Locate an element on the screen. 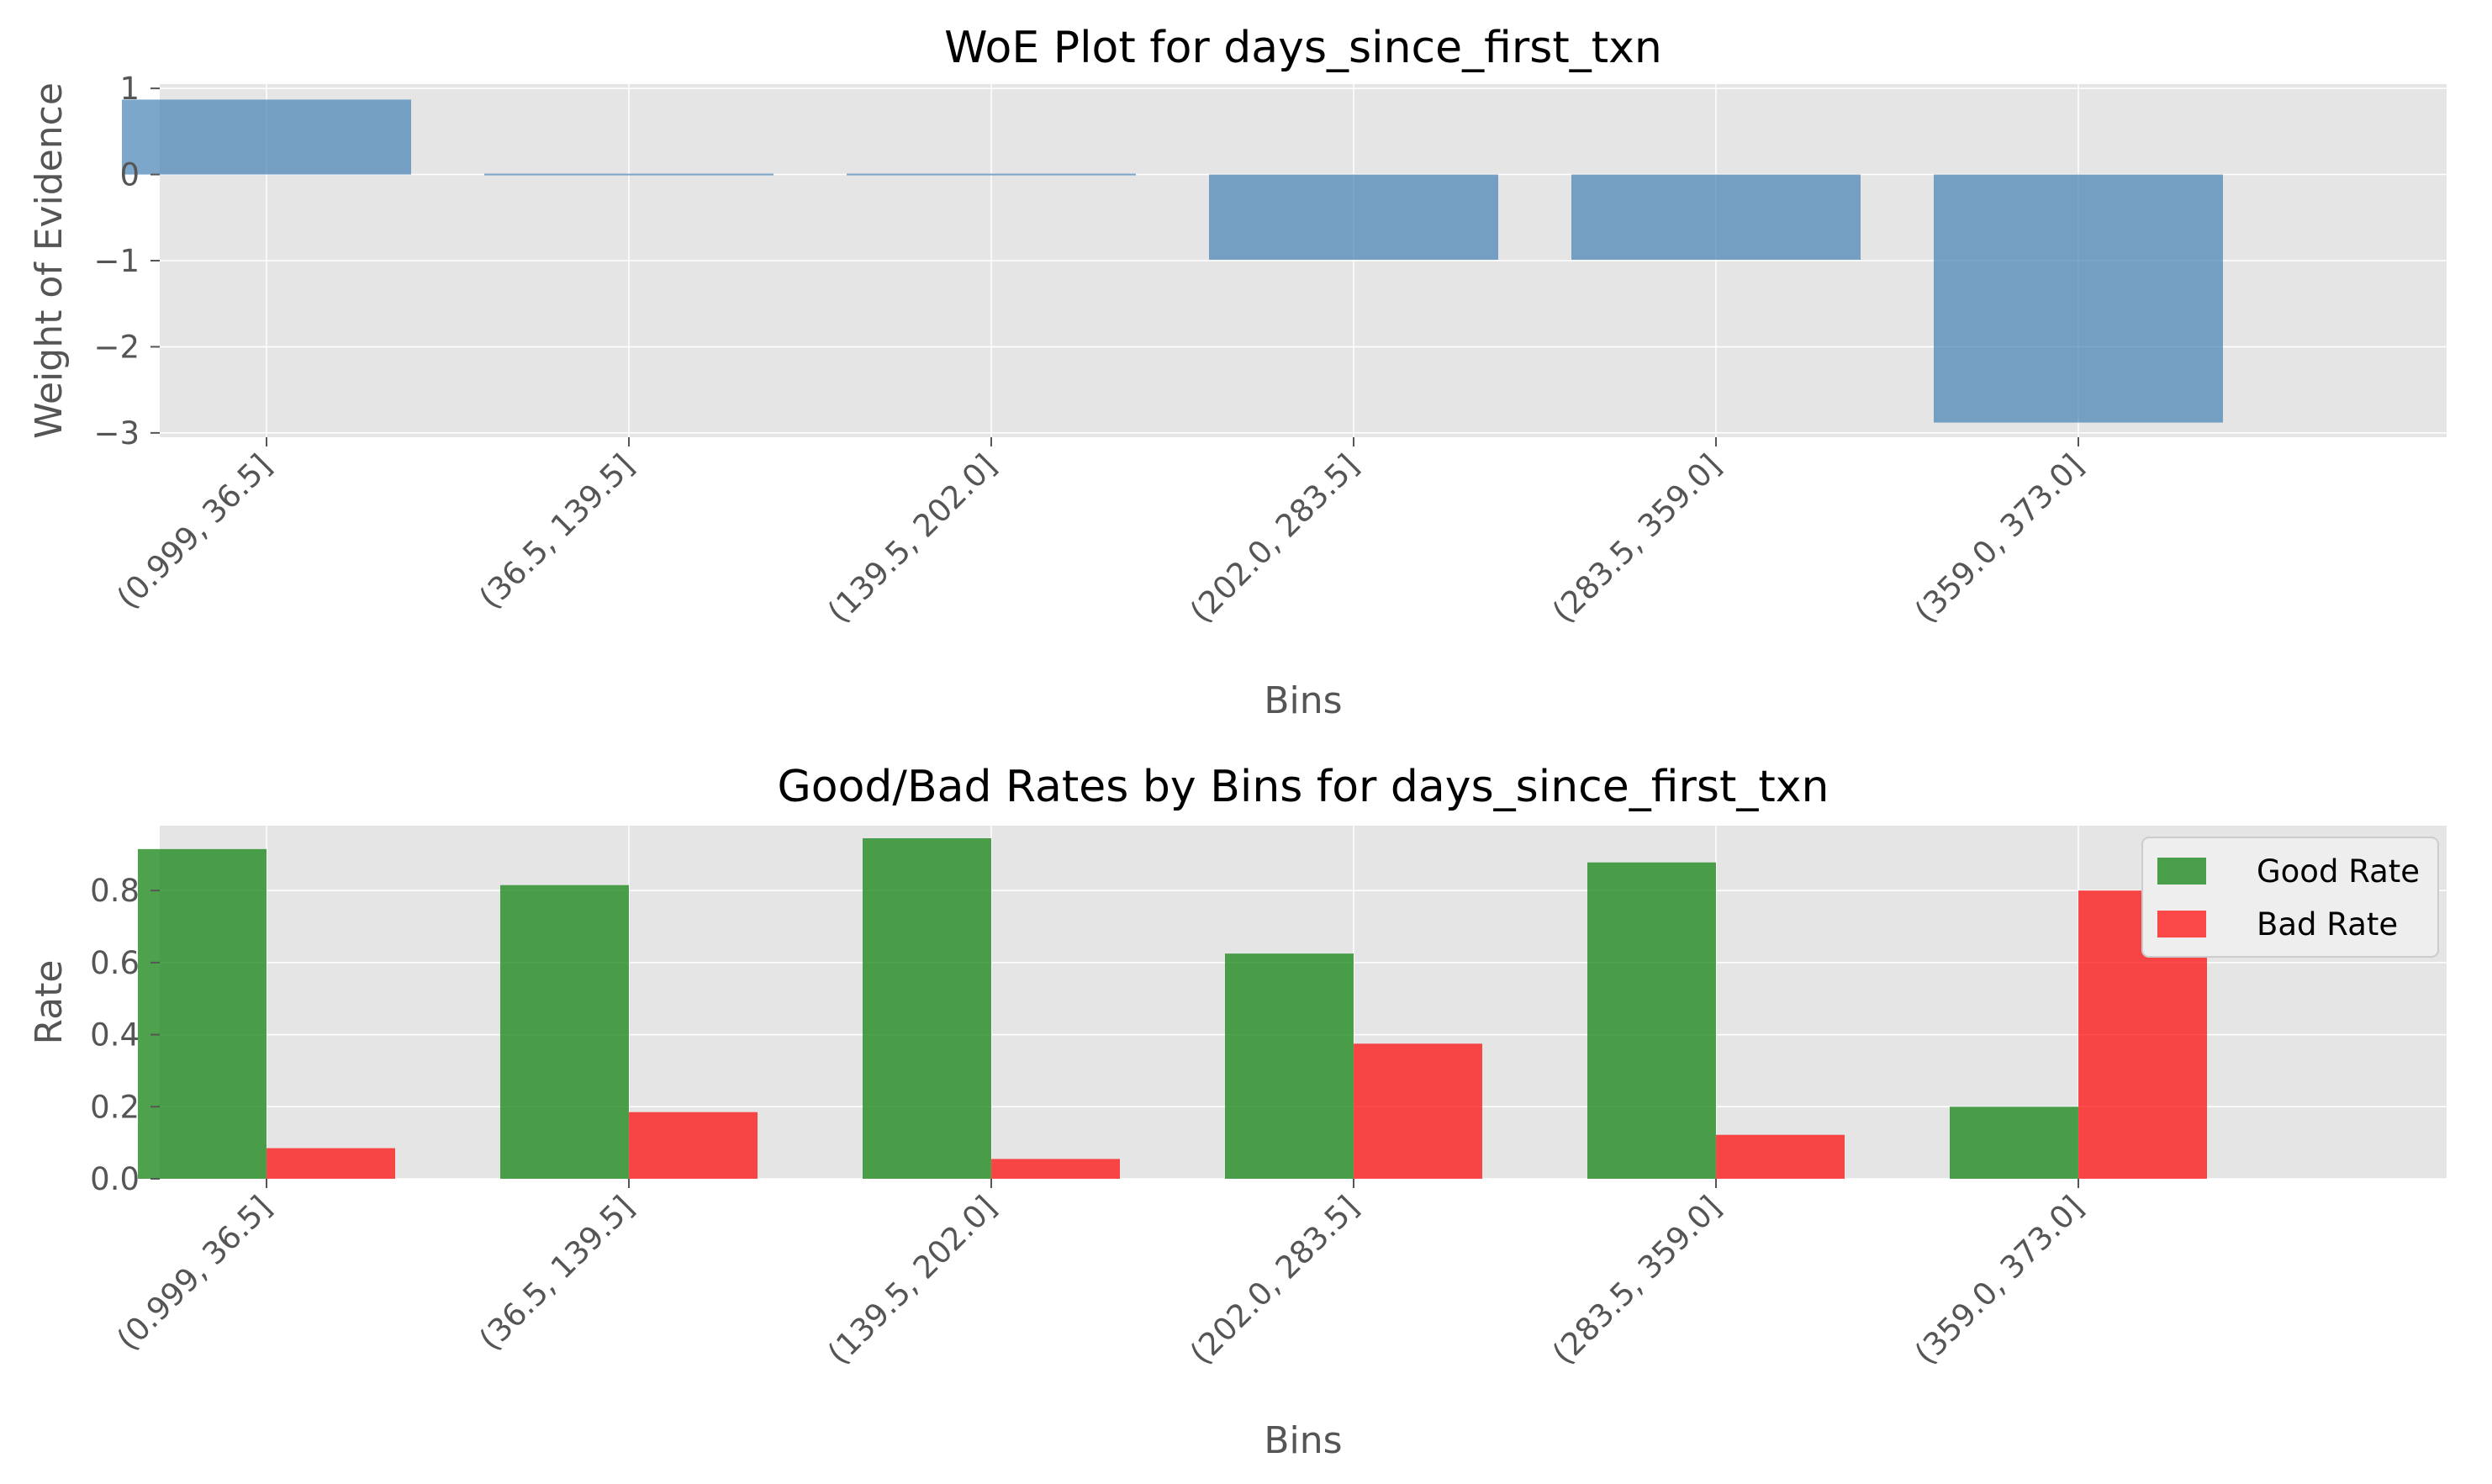  woe-y-ticks: 1 0 −1 −2 −3 is located at coordinates (126, 261).